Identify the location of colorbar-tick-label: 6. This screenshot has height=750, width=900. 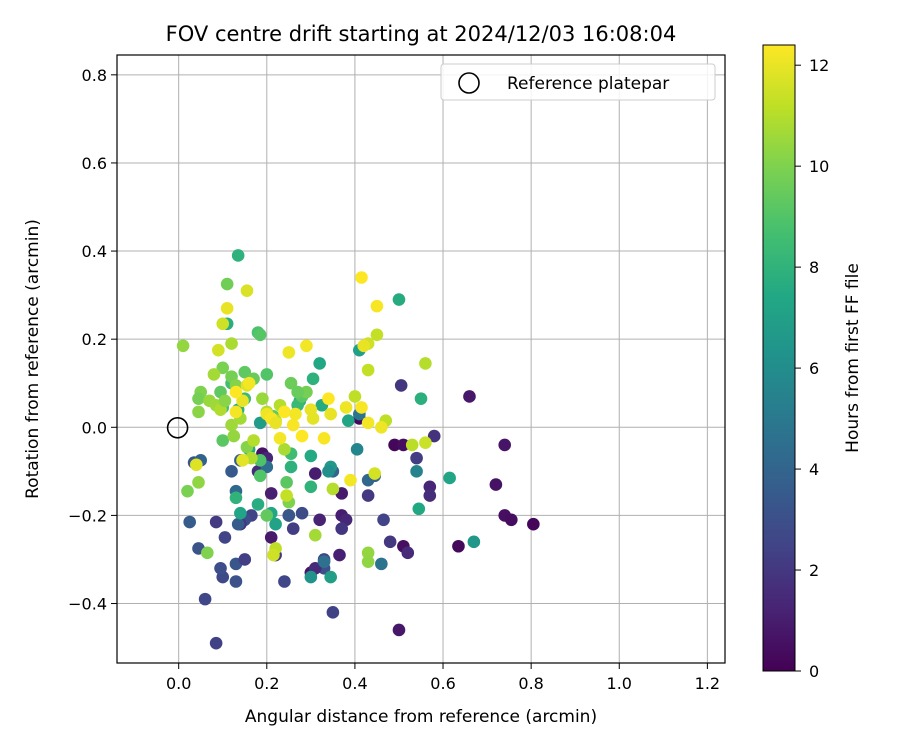
(814, 368).